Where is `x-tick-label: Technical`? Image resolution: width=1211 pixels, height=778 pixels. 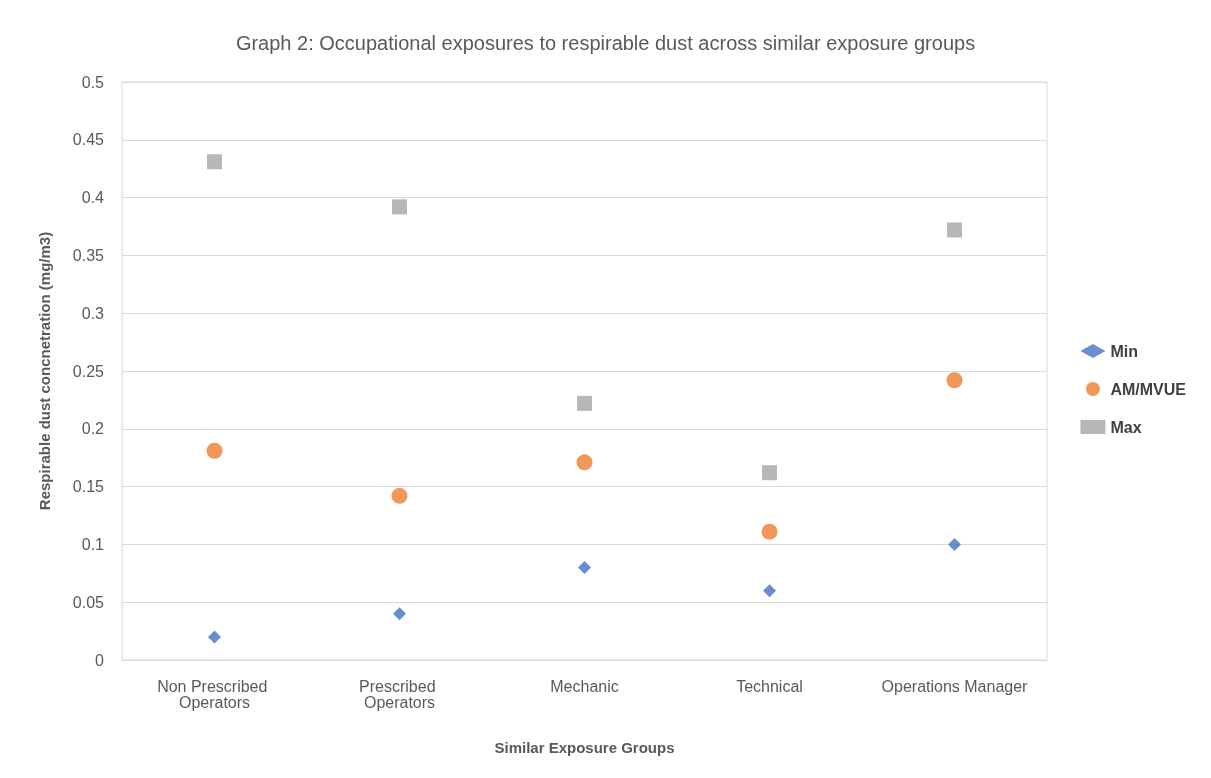
x-tick-label: Technical is located at coordinates (769, 686).